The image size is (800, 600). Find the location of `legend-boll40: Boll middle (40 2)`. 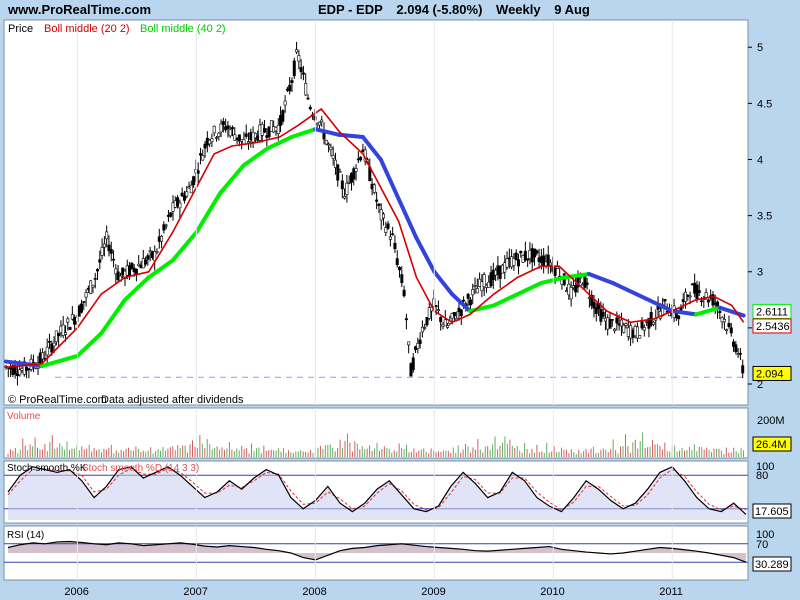

legend-boll40: Boll middle (40 2) is located at coordinates (183, 29).